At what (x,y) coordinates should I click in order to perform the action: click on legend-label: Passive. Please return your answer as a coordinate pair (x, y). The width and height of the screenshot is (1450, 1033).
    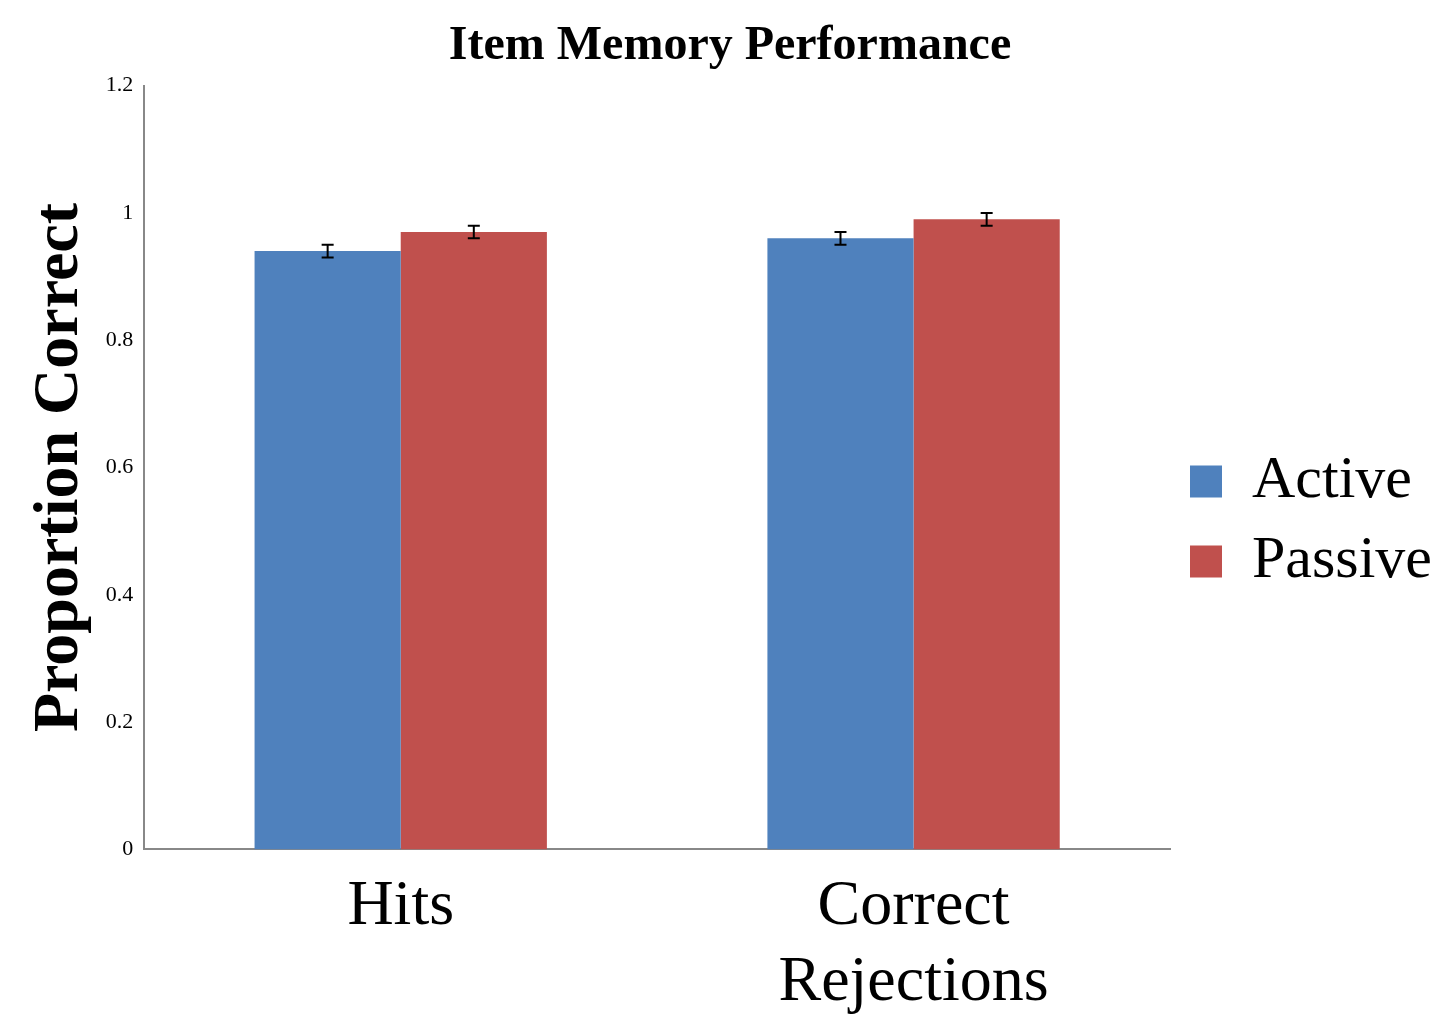
    Looking at the image, I should click on (1342, 557).